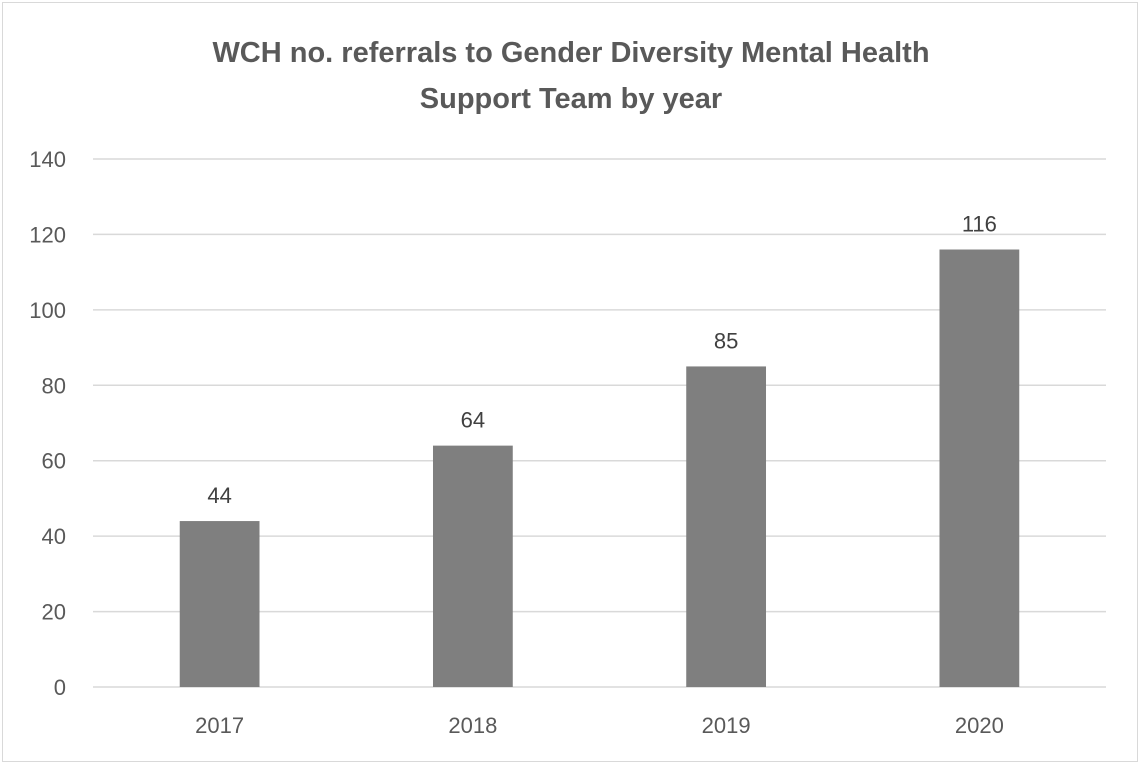 This screenshot has height=766, width=1142. What do you see at coordinates (979, 725) in the screenshot?
I see `x-tick-label-2020: 2020` at bounding box center [979, 725].